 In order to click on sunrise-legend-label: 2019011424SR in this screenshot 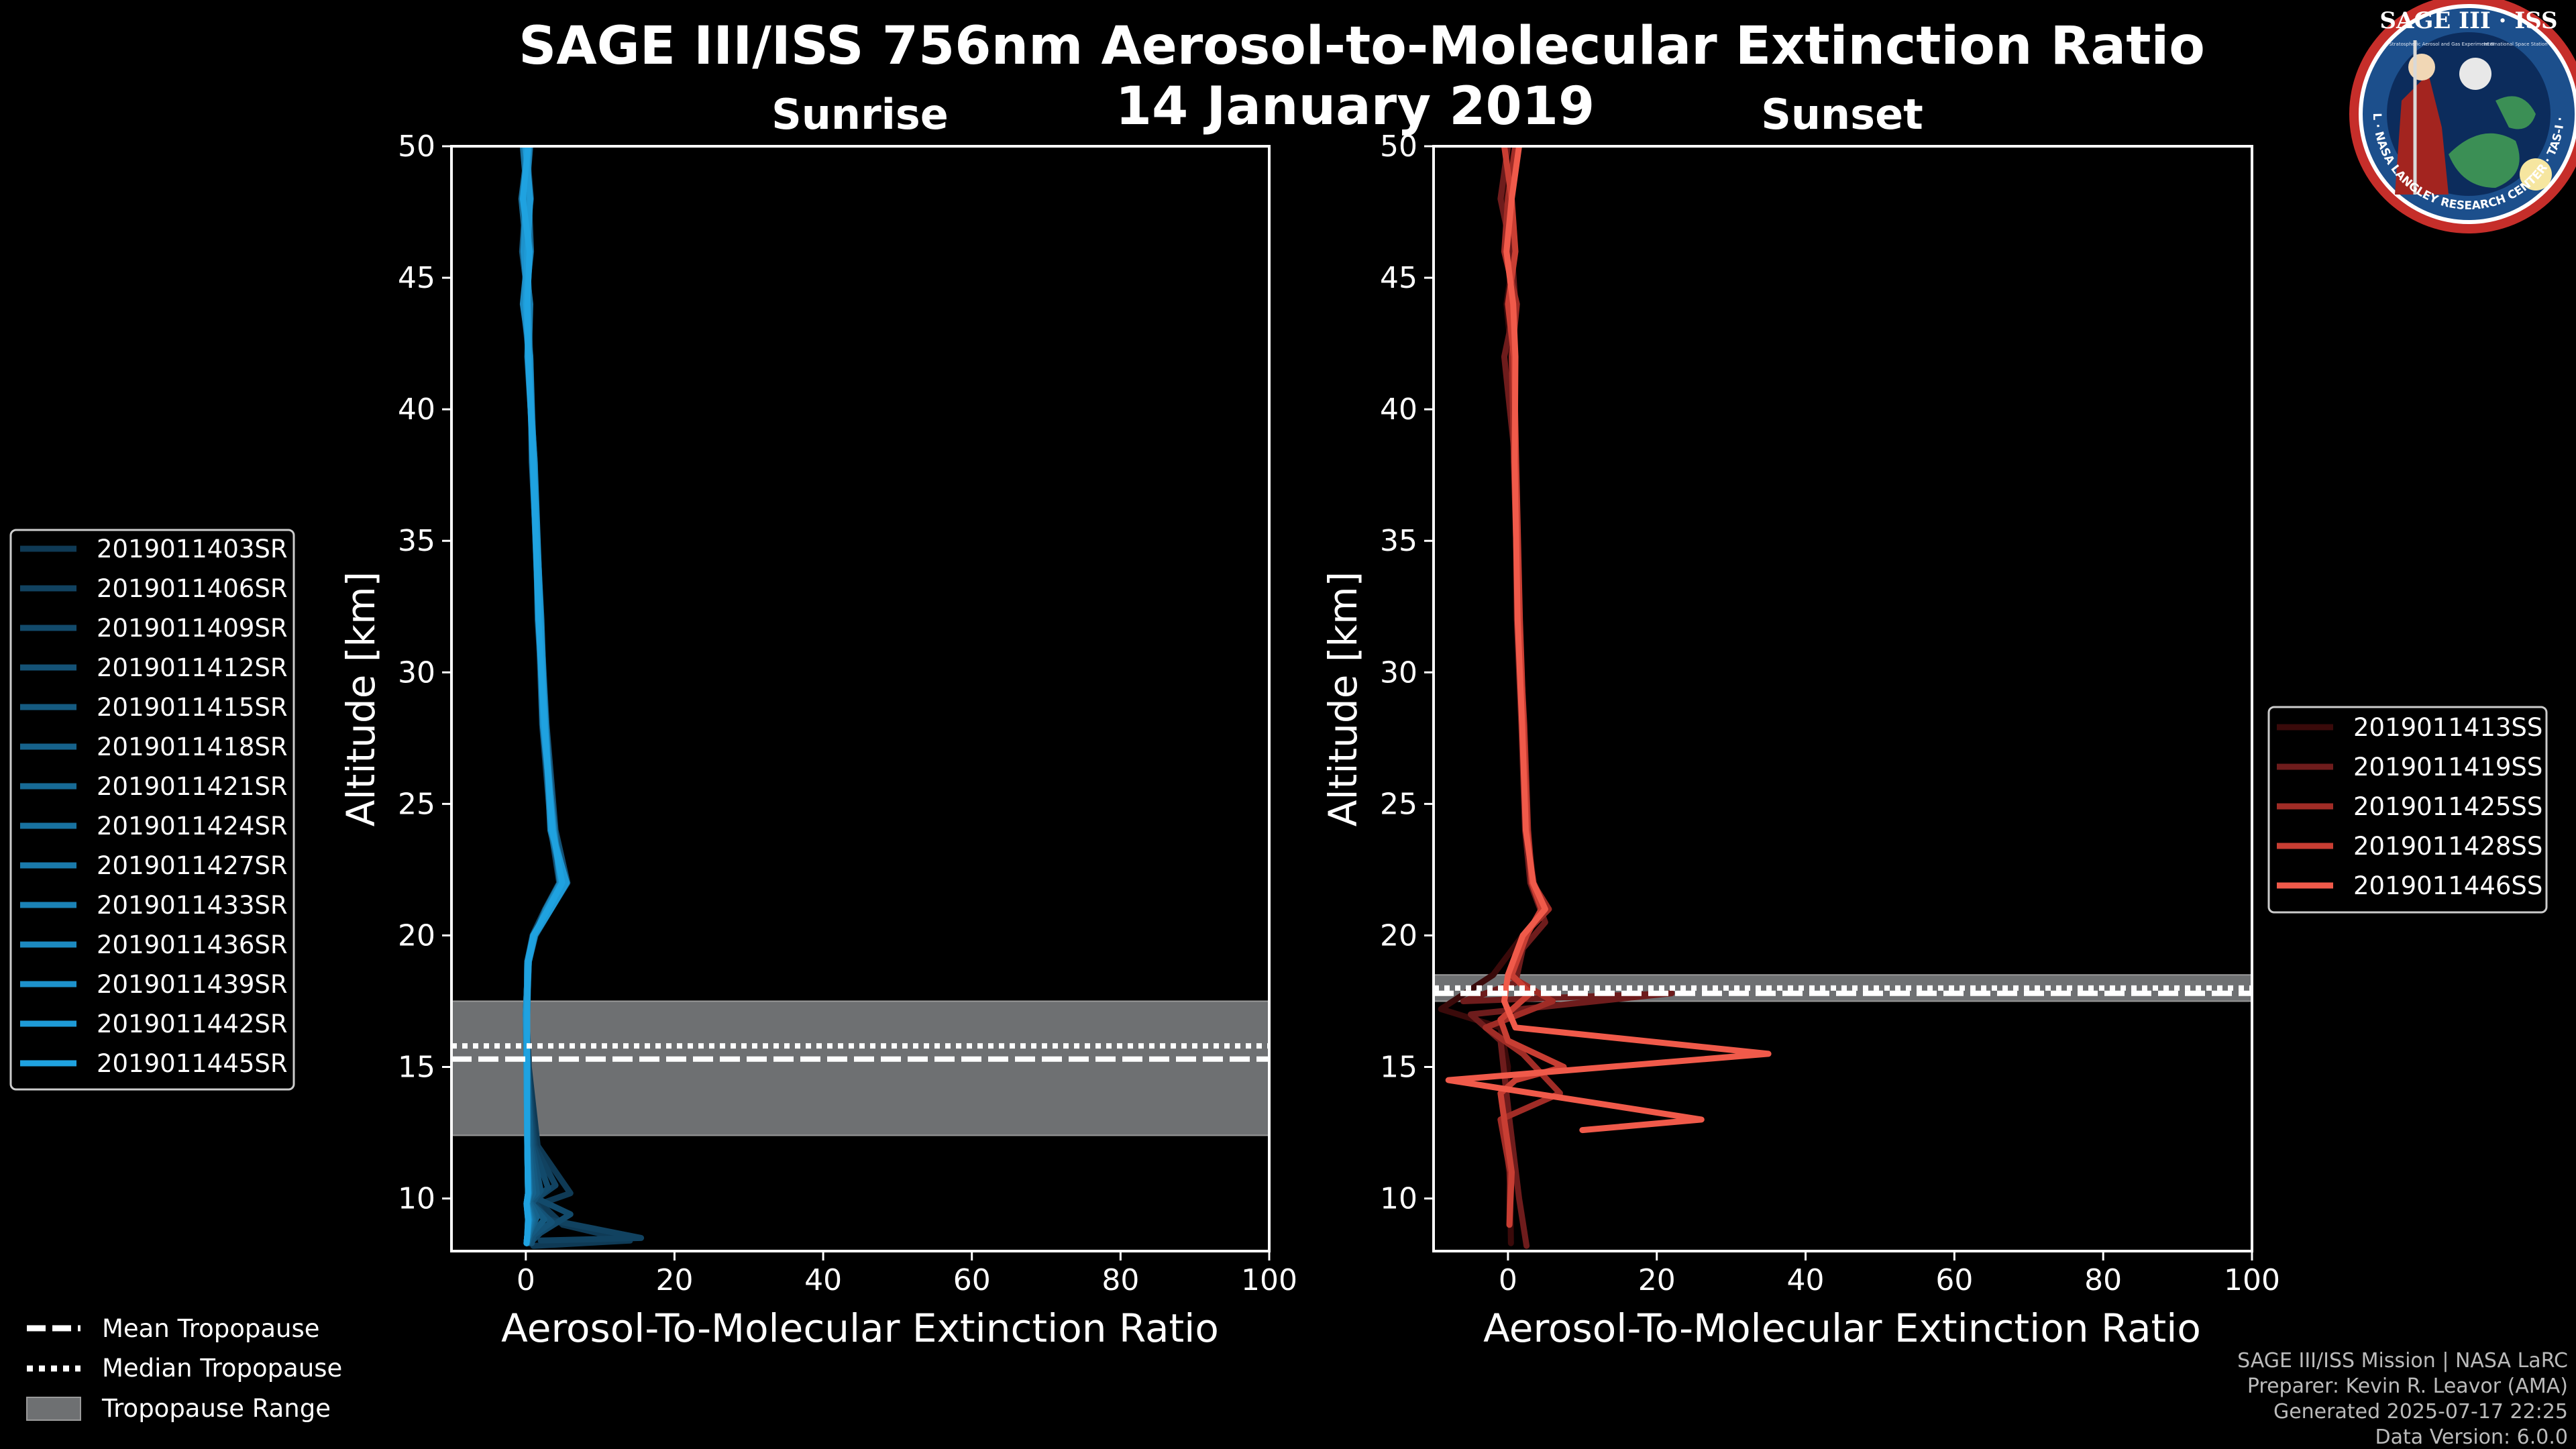, I will do `click(192, 826)`.